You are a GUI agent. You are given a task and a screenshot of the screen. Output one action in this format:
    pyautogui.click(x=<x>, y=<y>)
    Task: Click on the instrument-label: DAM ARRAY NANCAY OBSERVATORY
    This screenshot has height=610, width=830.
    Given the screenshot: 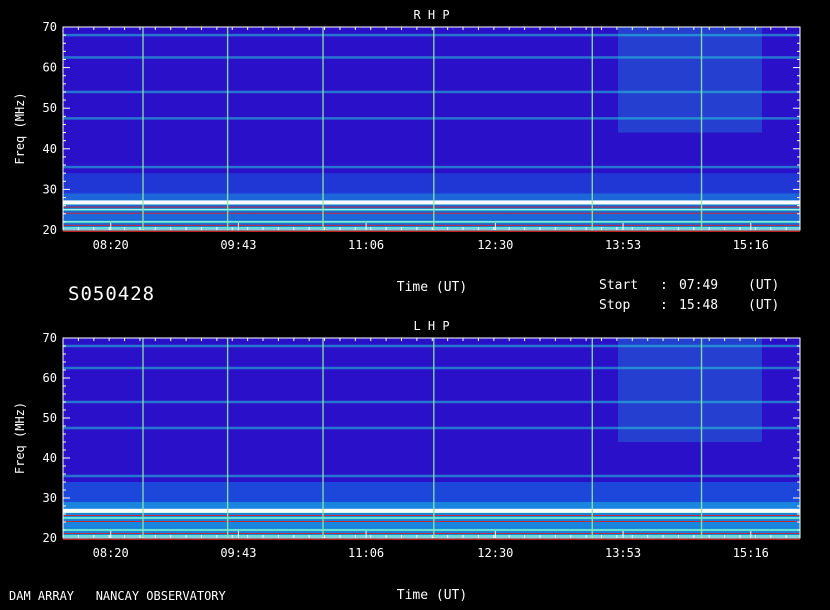 What is the action you would take?
    pyautogui.click(x=117, y=596)
    